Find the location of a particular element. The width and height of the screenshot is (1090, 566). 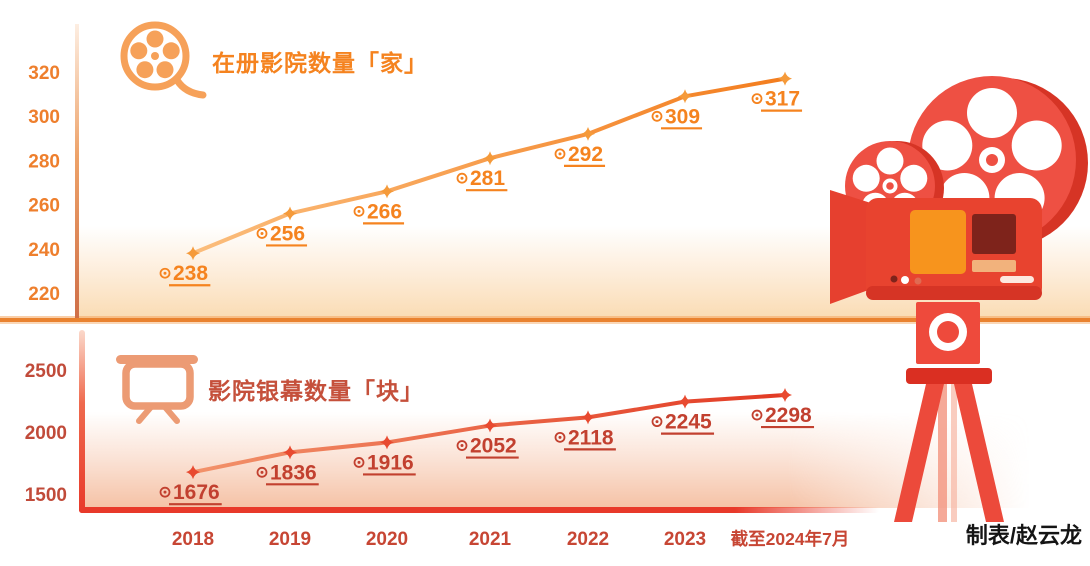

data-point-label: 2298 is located at coordinates (788, 415).